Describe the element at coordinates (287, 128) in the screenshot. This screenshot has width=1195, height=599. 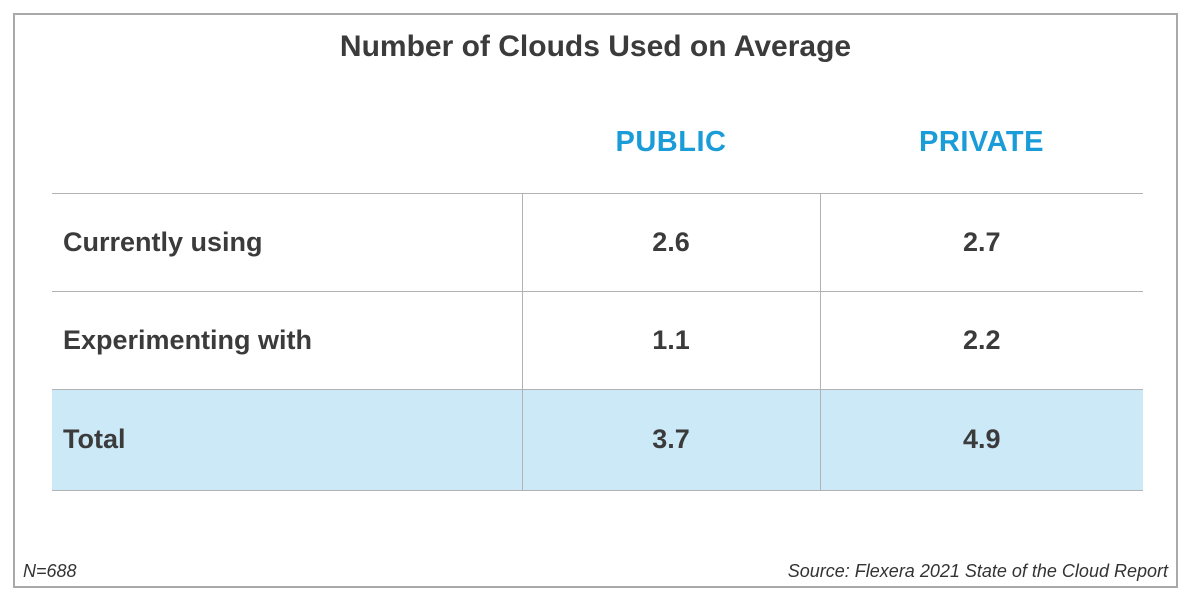
I see `header-spacer-cell` at that location.